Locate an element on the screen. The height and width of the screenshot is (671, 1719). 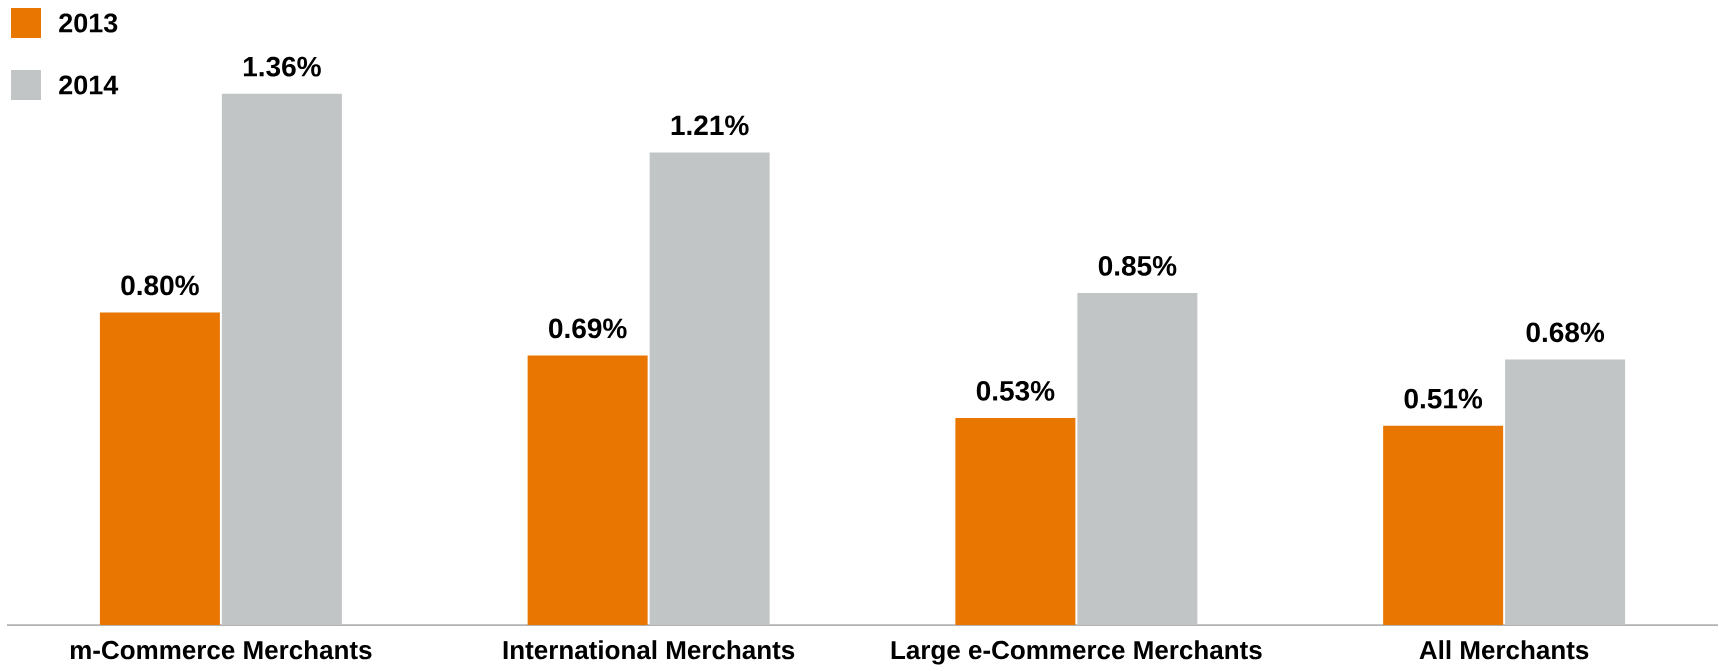
data-label: 1.36% is located at coordinates (282, 66).